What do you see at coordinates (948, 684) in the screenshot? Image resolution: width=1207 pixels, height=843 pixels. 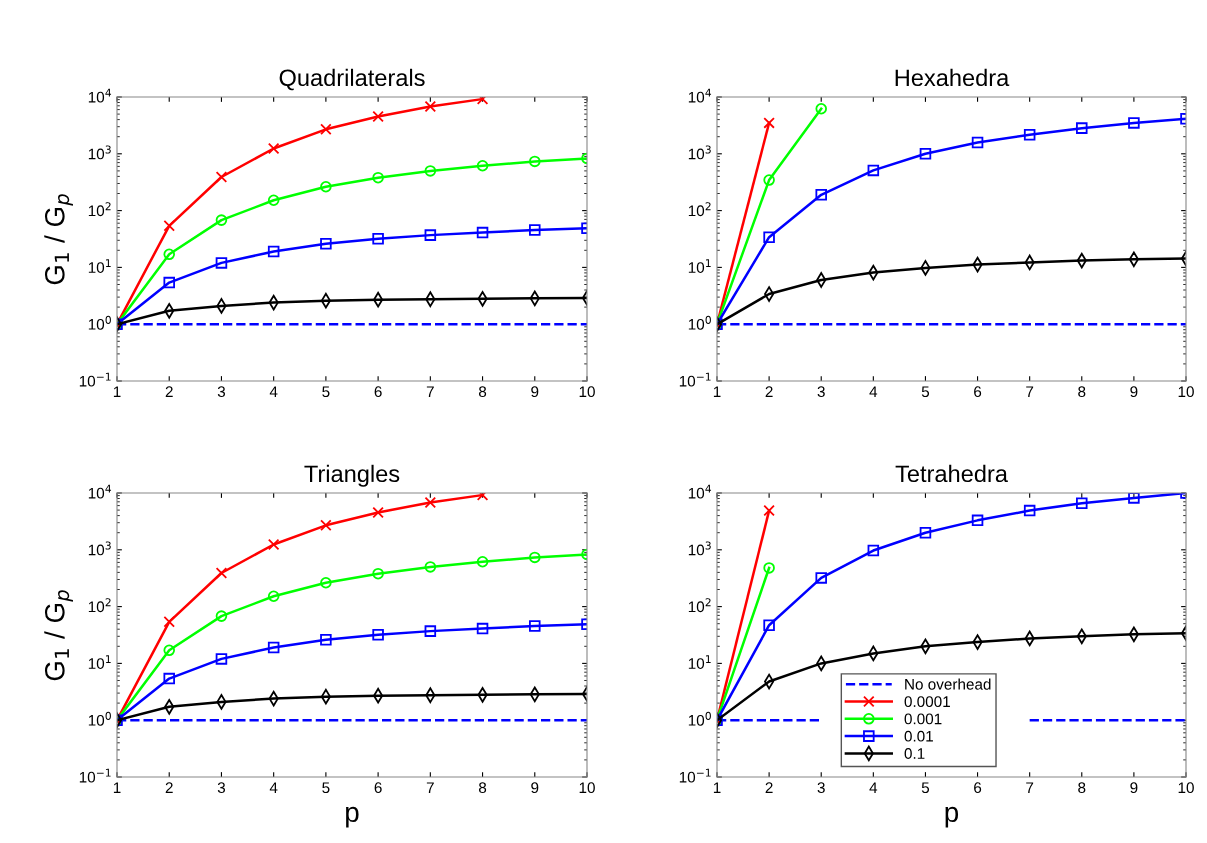 I see `legend-label: No overhead` at bounding box center [948, 684].